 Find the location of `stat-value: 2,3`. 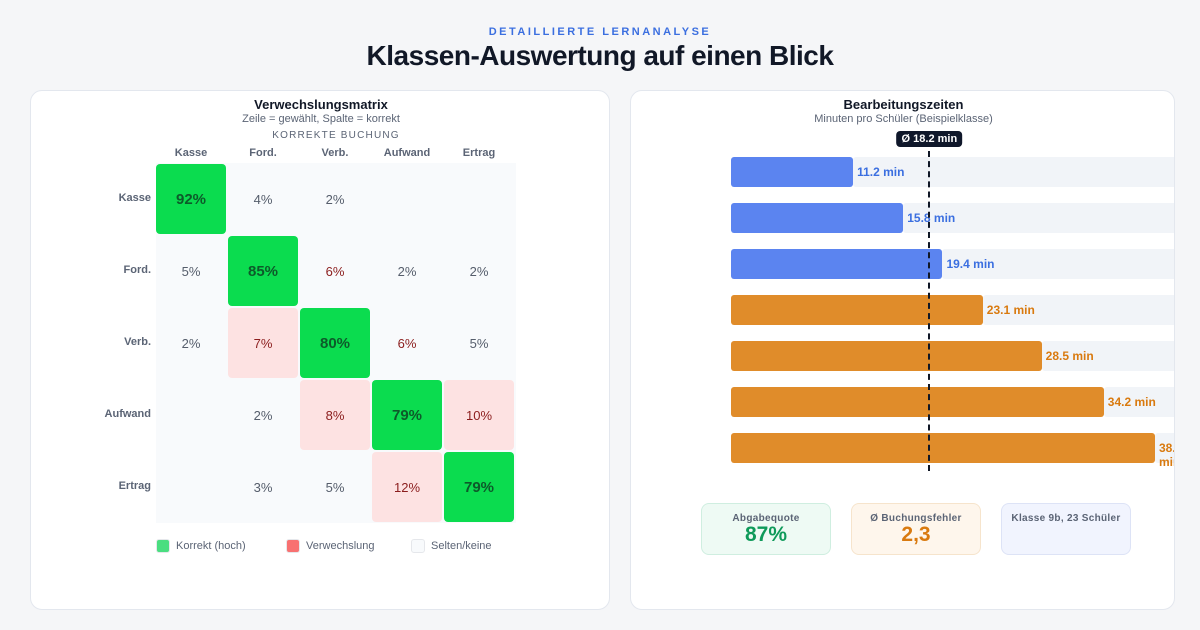

stat-value: 2,3 is located at coordinates (916, 534).